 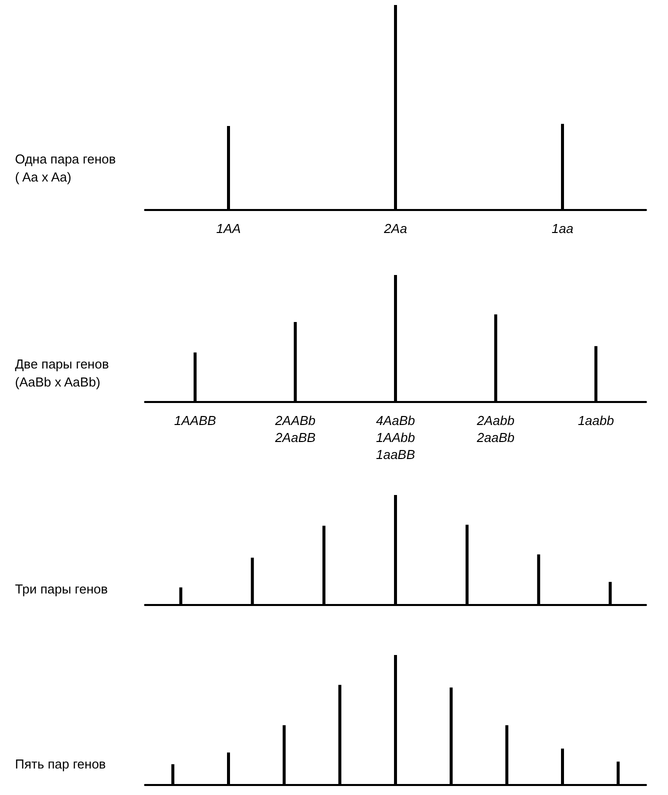 I want to click on x-tick-label: 4AaBb 1AAbb 1aaBB, so click(x=396, y=437).